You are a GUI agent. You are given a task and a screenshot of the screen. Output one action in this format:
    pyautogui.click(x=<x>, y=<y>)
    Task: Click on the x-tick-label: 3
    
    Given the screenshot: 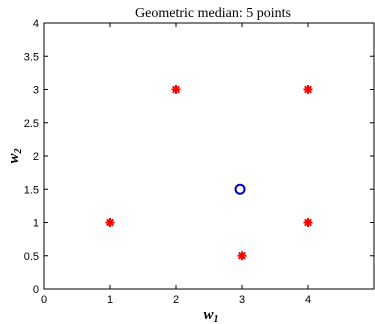 What is the action you would take?
    pyautogui.click(x=242, y=300)
    